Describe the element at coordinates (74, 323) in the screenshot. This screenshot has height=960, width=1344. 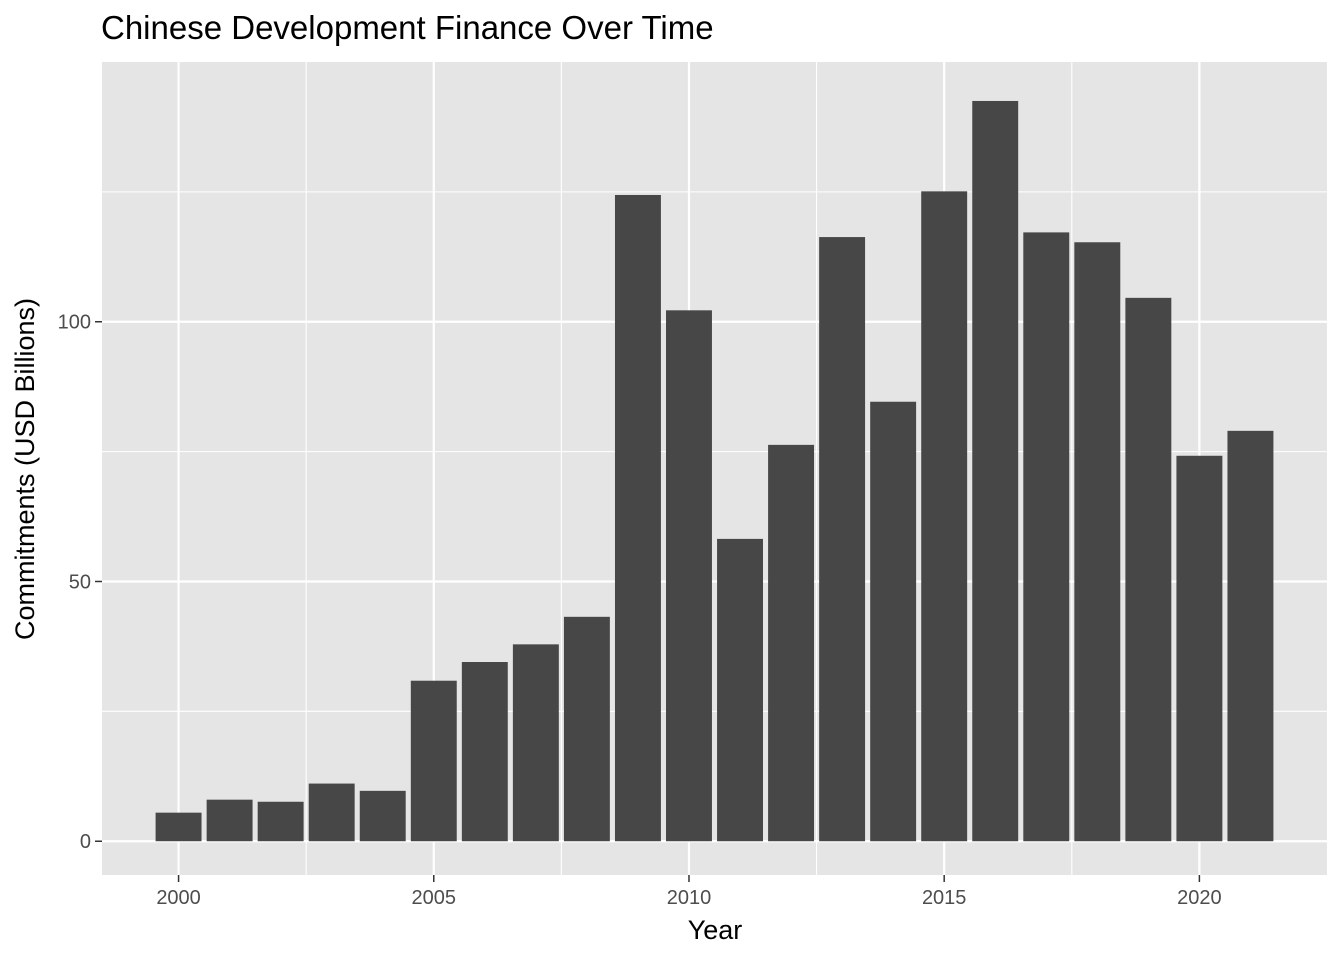
I see `y-tick-label: 100` at that location.